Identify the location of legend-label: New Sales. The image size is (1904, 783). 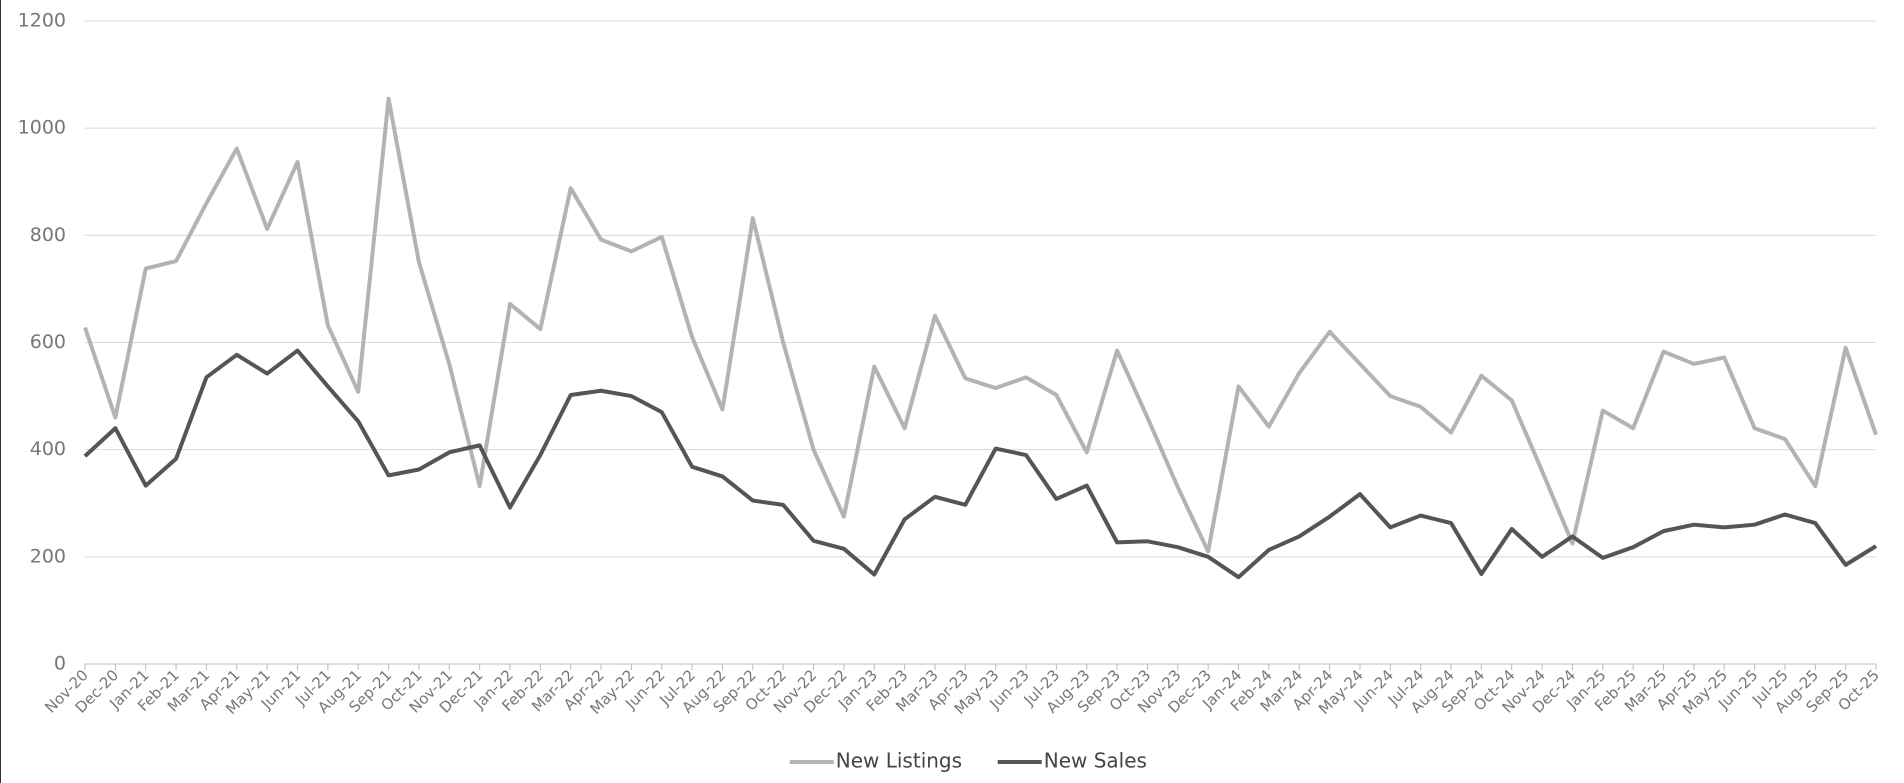
(1095, 761).